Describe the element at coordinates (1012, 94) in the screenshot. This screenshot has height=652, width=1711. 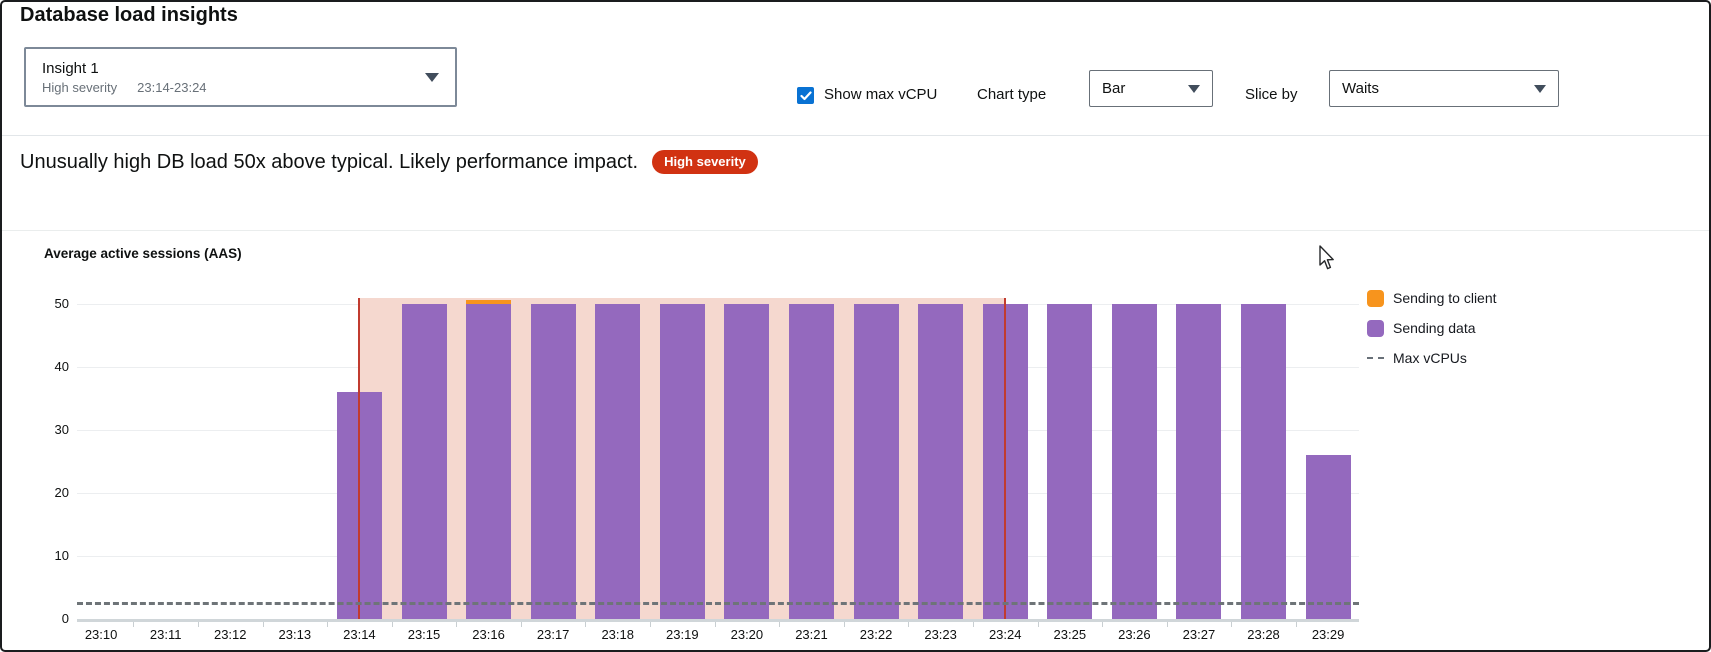
I see `chart-type-label: Chart type` at that location.